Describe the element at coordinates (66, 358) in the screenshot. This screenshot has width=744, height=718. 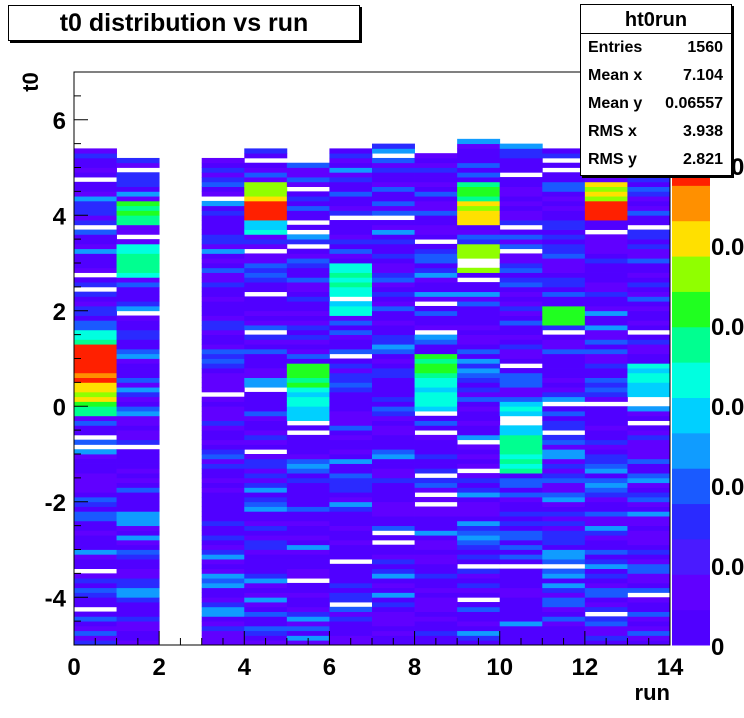
I see `y-axis: -4 -2 0 2 4 6` at that location.